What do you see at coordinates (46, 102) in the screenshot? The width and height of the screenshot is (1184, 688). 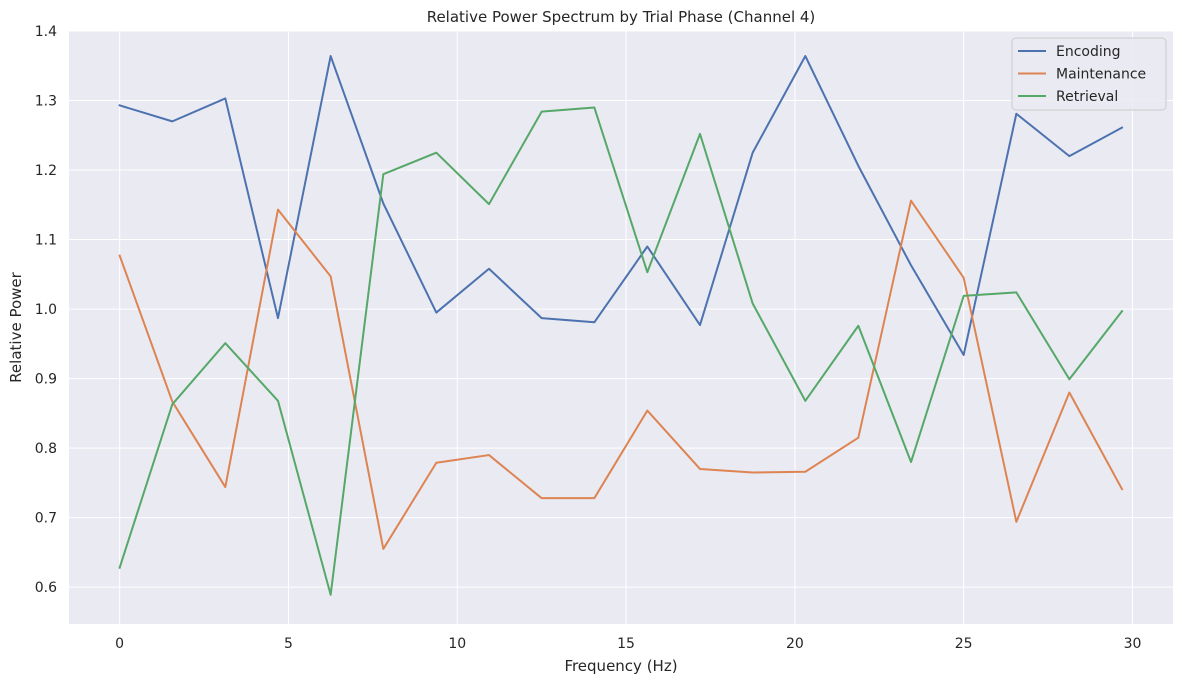 I see `y-tick-label: 1.3` at bounding box center [46, 102].